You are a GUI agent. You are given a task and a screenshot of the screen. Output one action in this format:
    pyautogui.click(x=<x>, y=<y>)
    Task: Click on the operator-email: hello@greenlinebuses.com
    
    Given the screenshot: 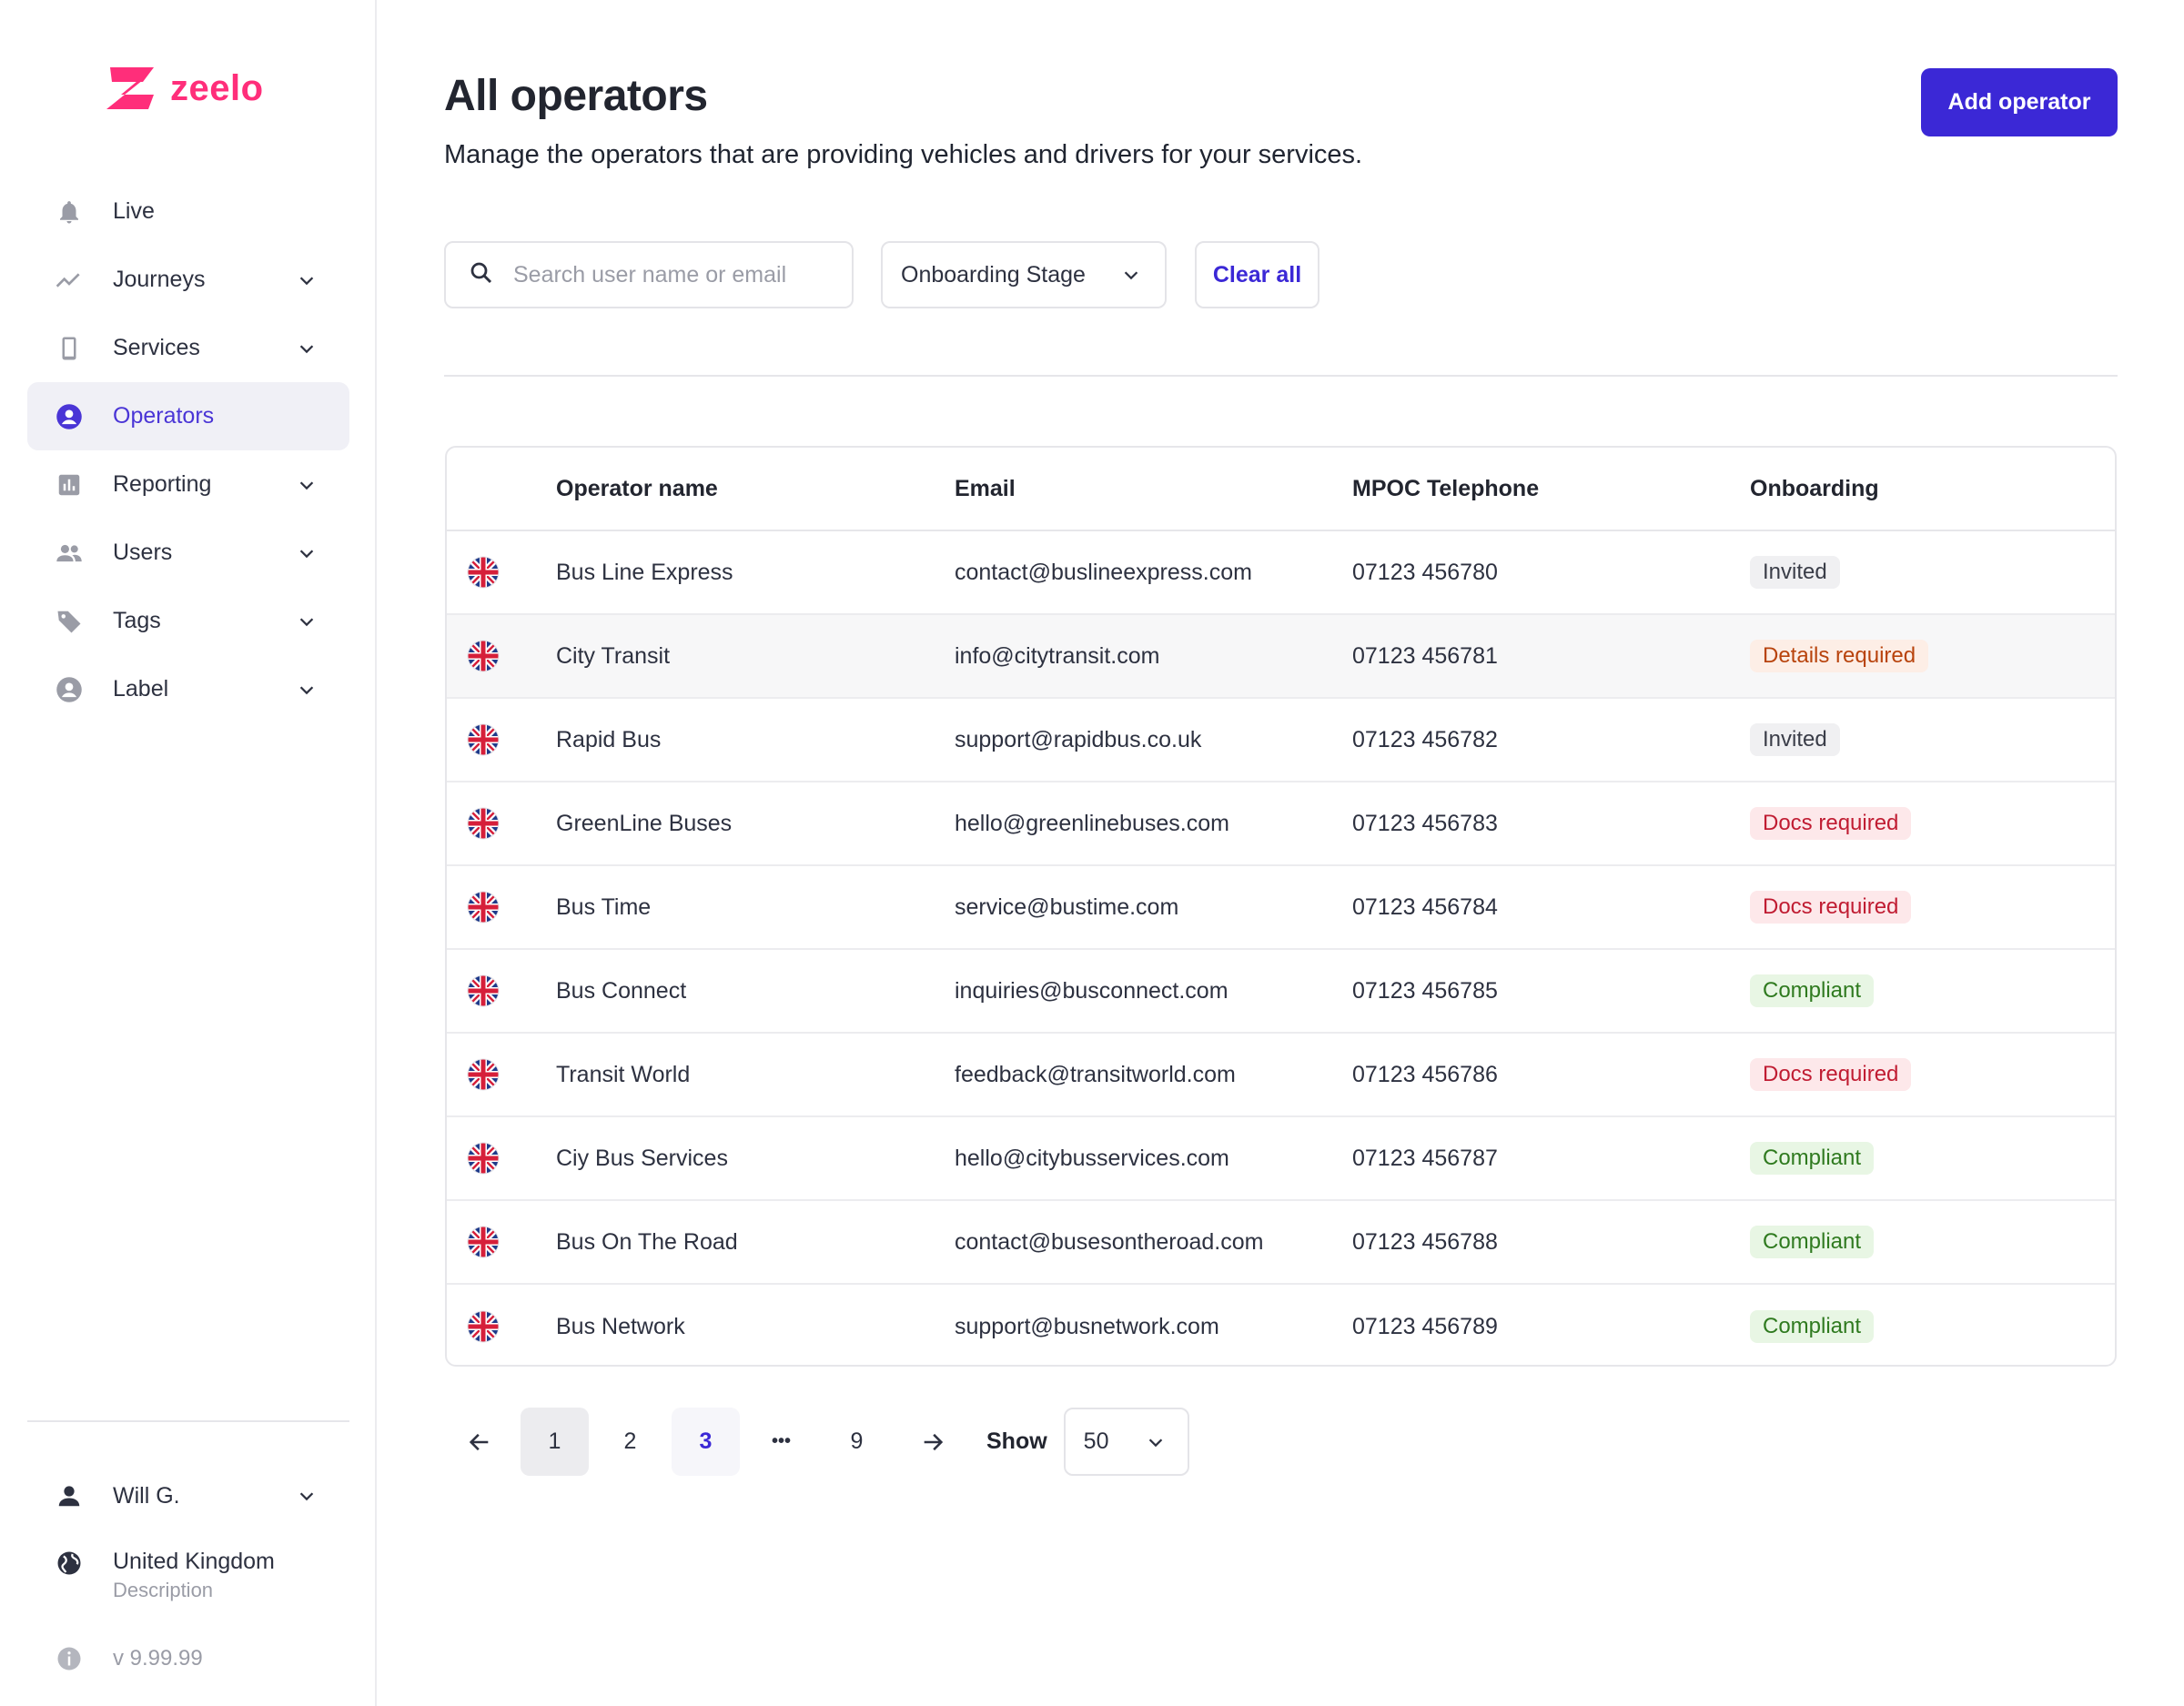 What is the action you would take?
    pyautogui.click(x=1092, y=823)
    